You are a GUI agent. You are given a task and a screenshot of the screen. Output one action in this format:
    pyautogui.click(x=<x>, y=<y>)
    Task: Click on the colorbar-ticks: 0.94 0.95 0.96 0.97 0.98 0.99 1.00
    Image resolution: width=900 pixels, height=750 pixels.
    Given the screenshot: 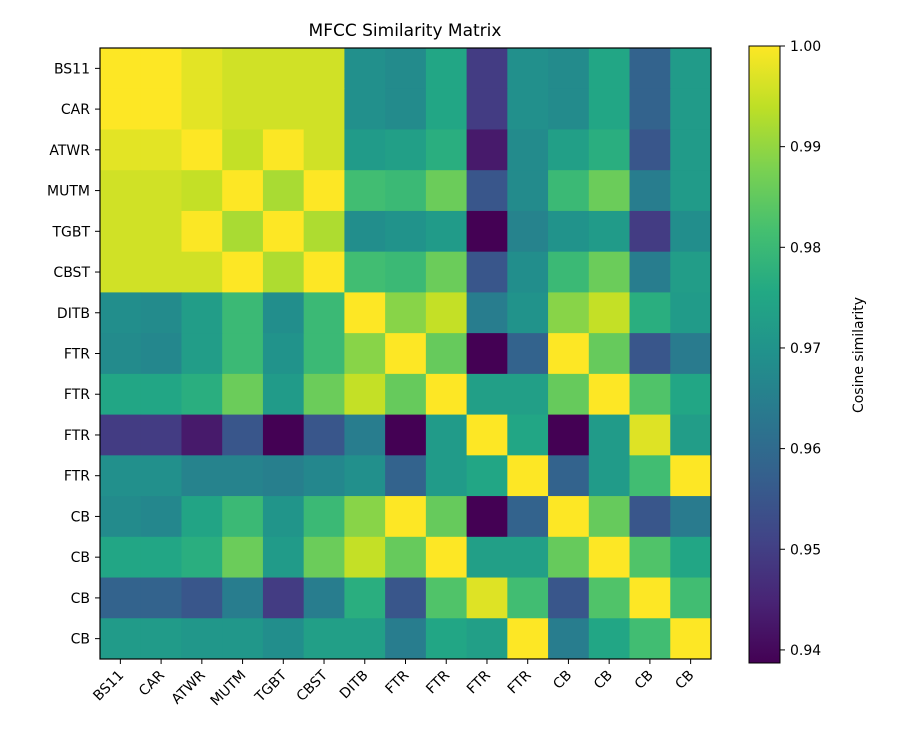 What is the action you would take?
    pyautogui.click(x=800, y=349)
    